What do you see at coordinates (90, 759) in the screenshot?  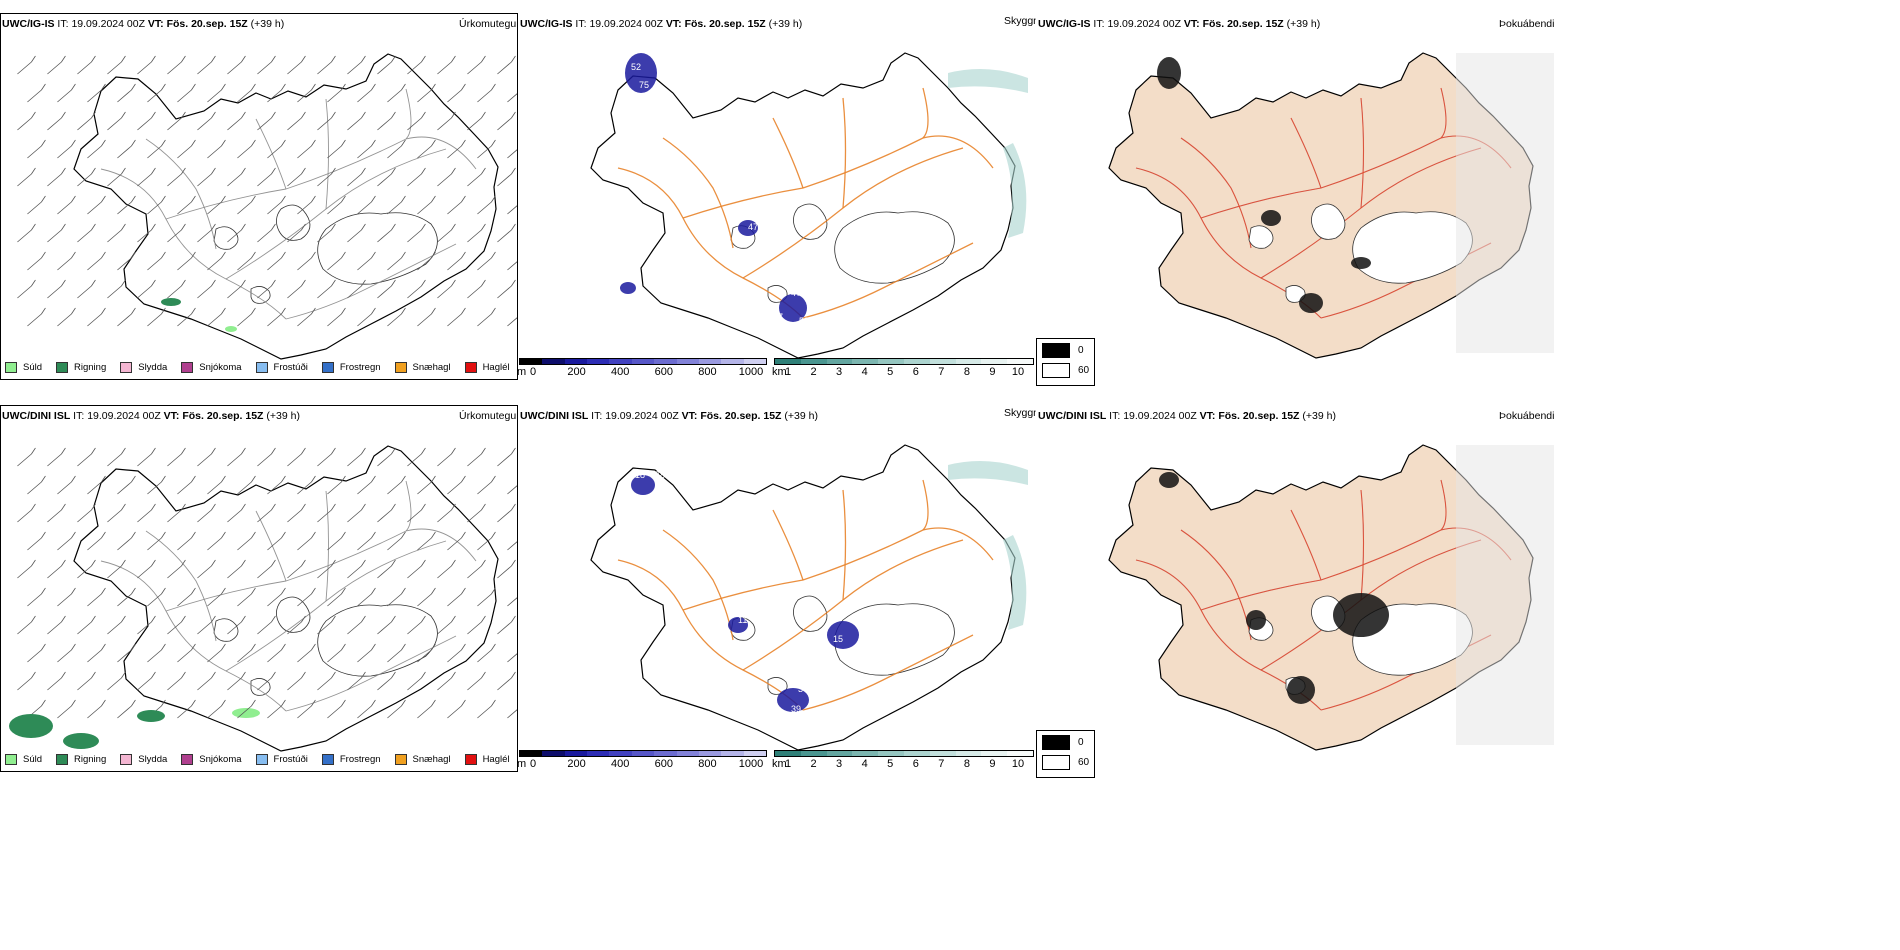 I see `precip-legend-label: Rigning` at bounding box center [90, 759].